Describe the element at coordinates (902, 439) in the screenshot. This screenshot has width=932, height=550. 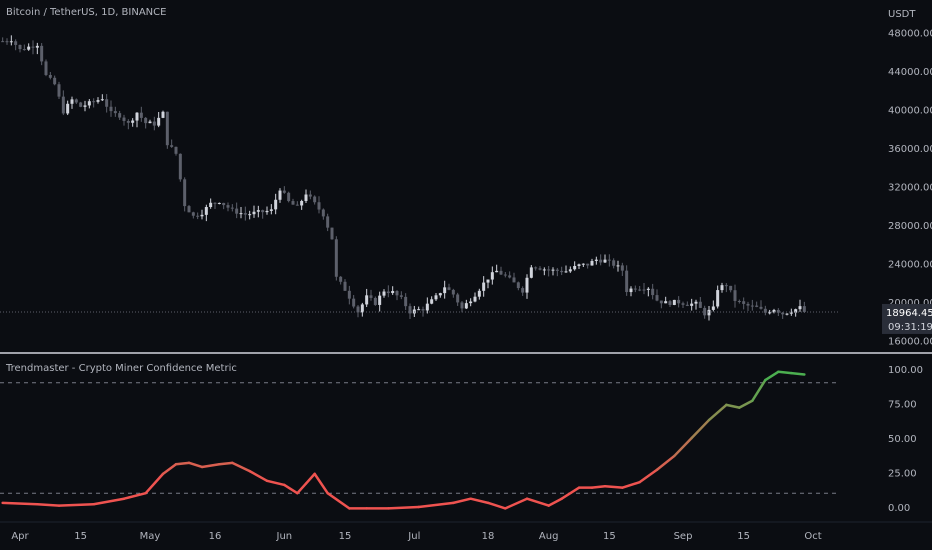
I see `metric-axis-tick: 50.00` at that location.